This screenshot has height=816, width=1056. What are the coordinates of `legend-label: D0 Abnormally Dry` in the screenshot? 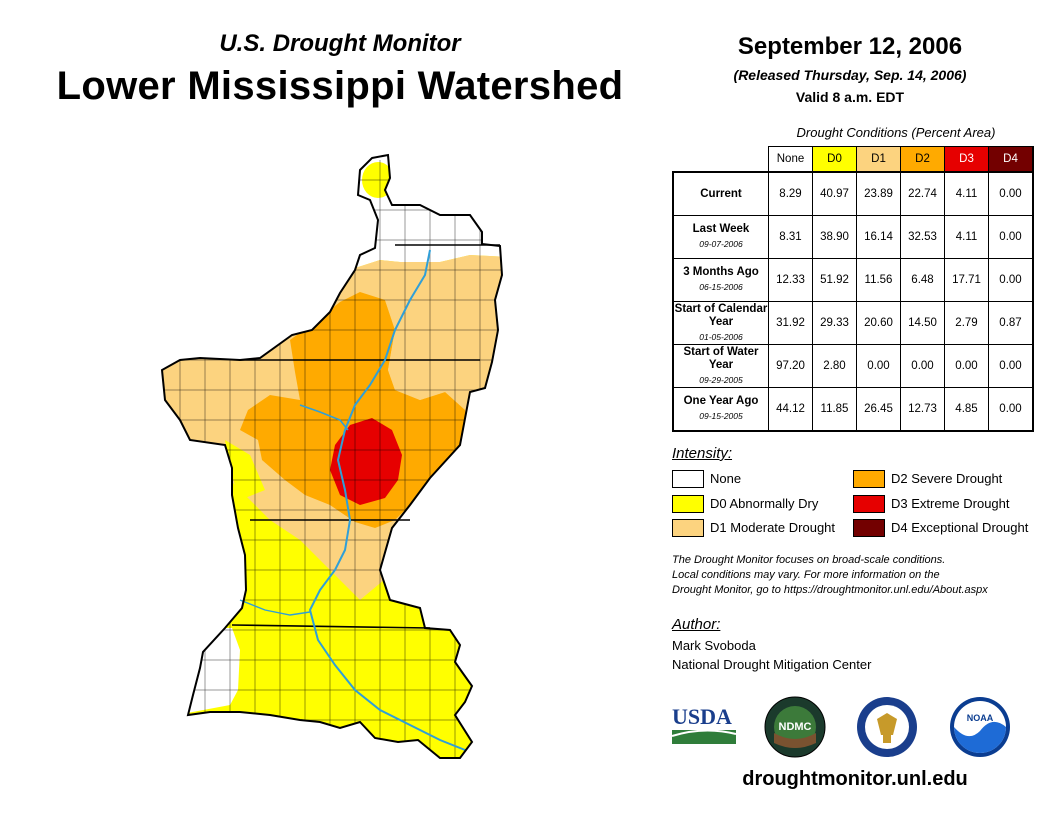 It's located at (764, 503).